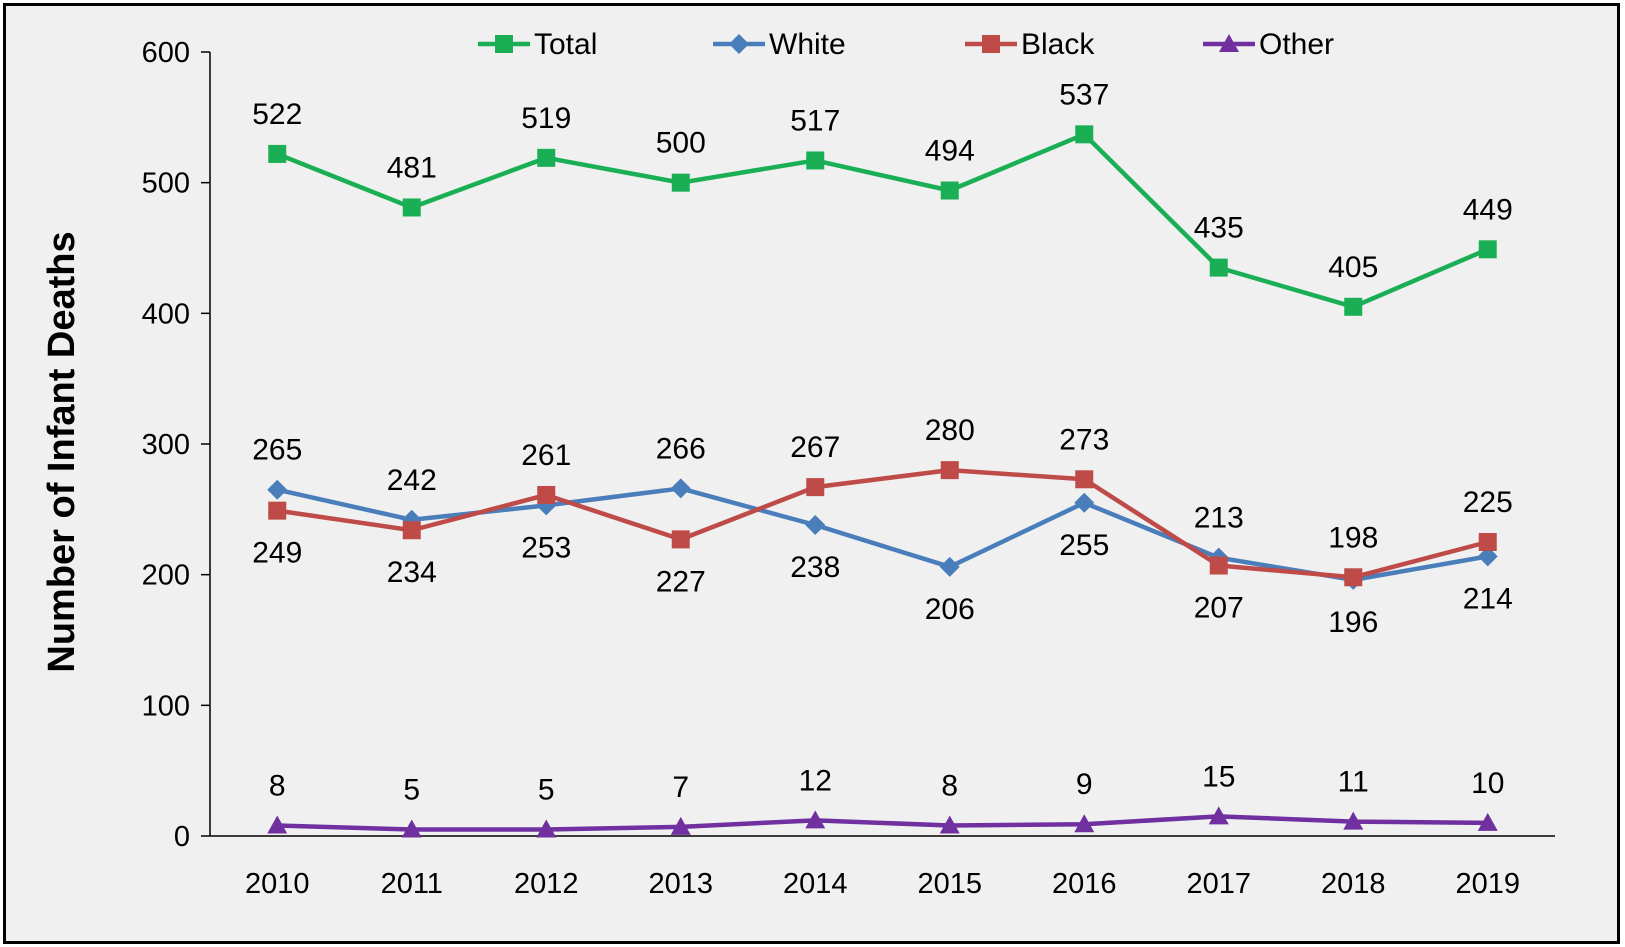  Describe the element at coordinates (546, 547) in the screenshot. I see `data-label-white: 253` at that location.